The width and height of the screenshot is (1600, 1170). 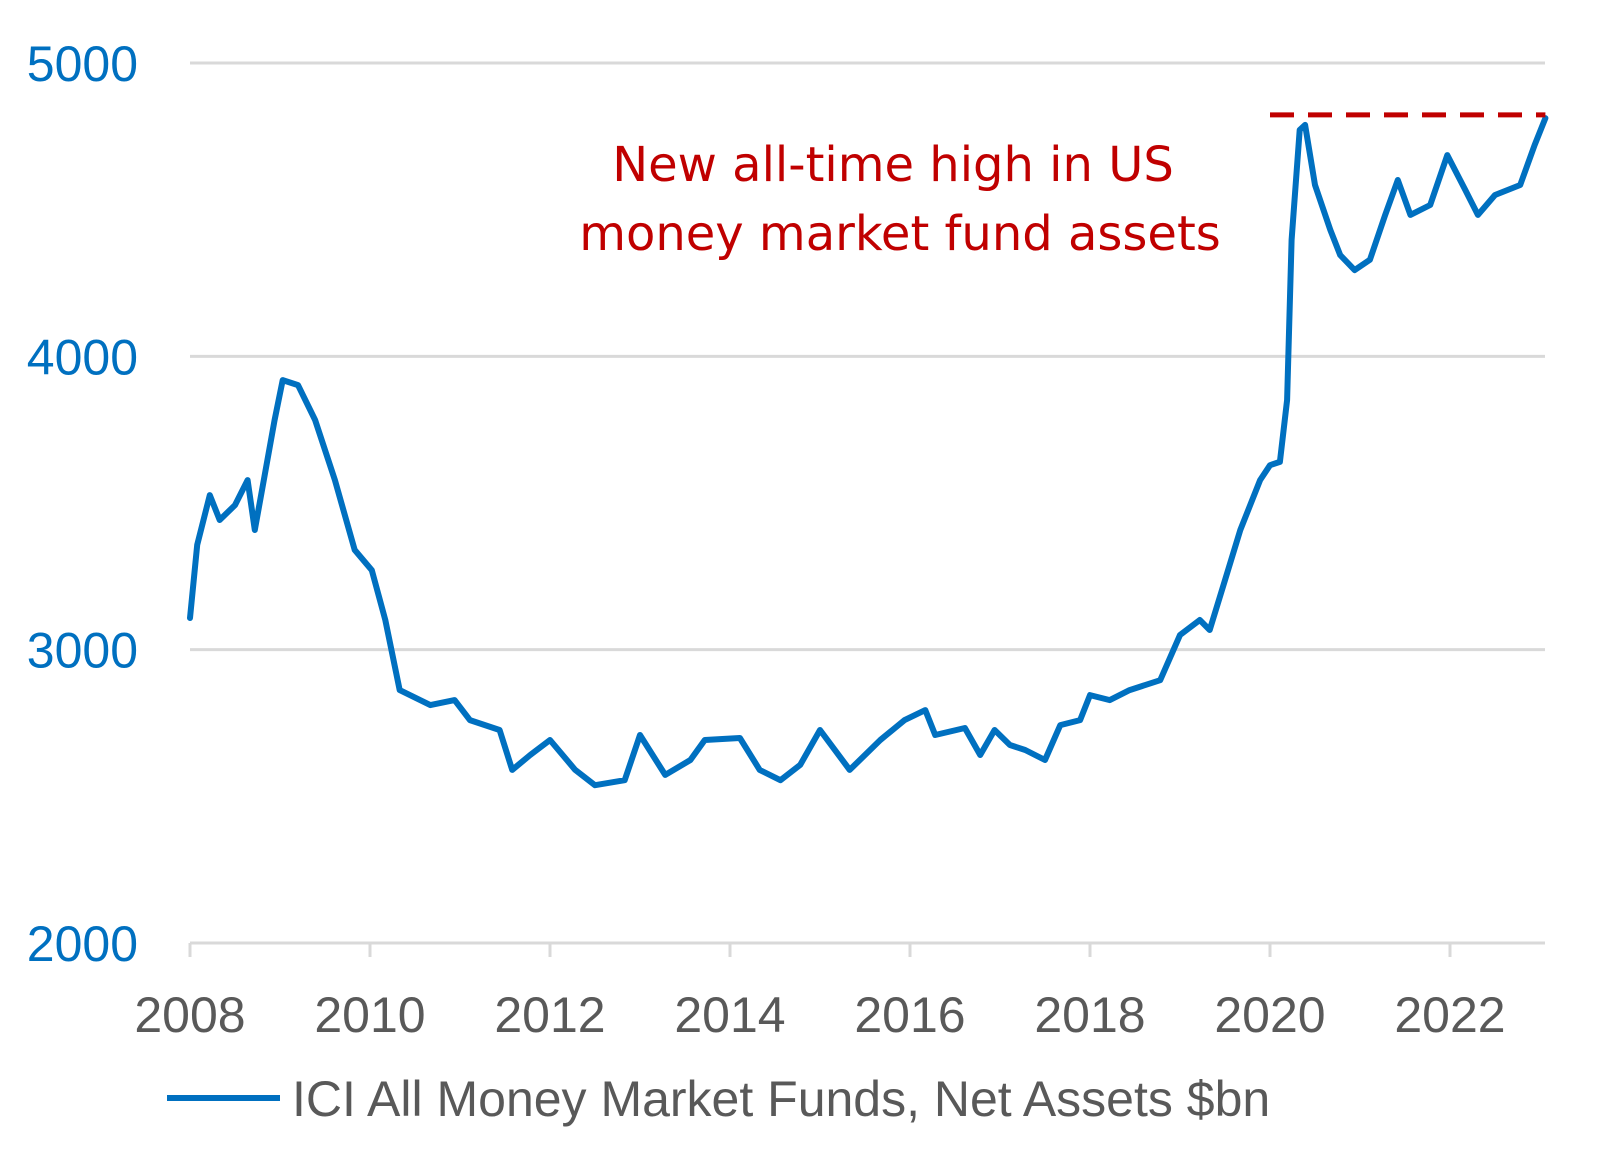 I want to click on x-tick-label: 2008, so click(x=189, y=1015).